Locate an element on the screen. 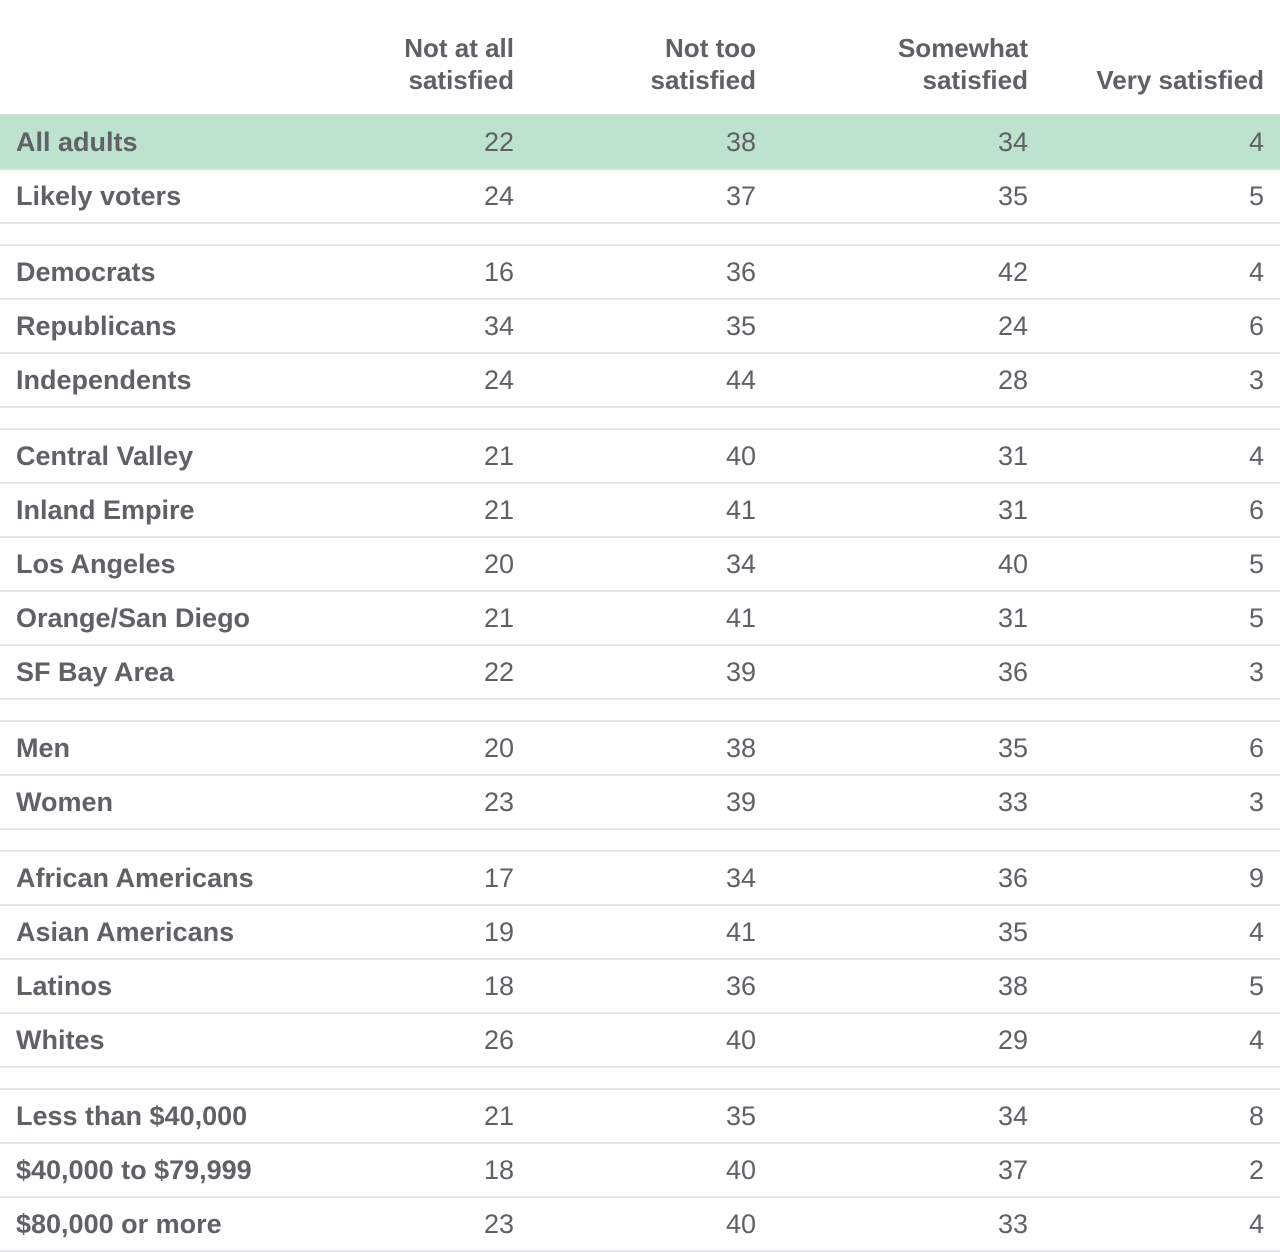 This screenshot has width=1280, height=1252. cell-very-satisfied: 2 is located at coordinates (1256, 1170).